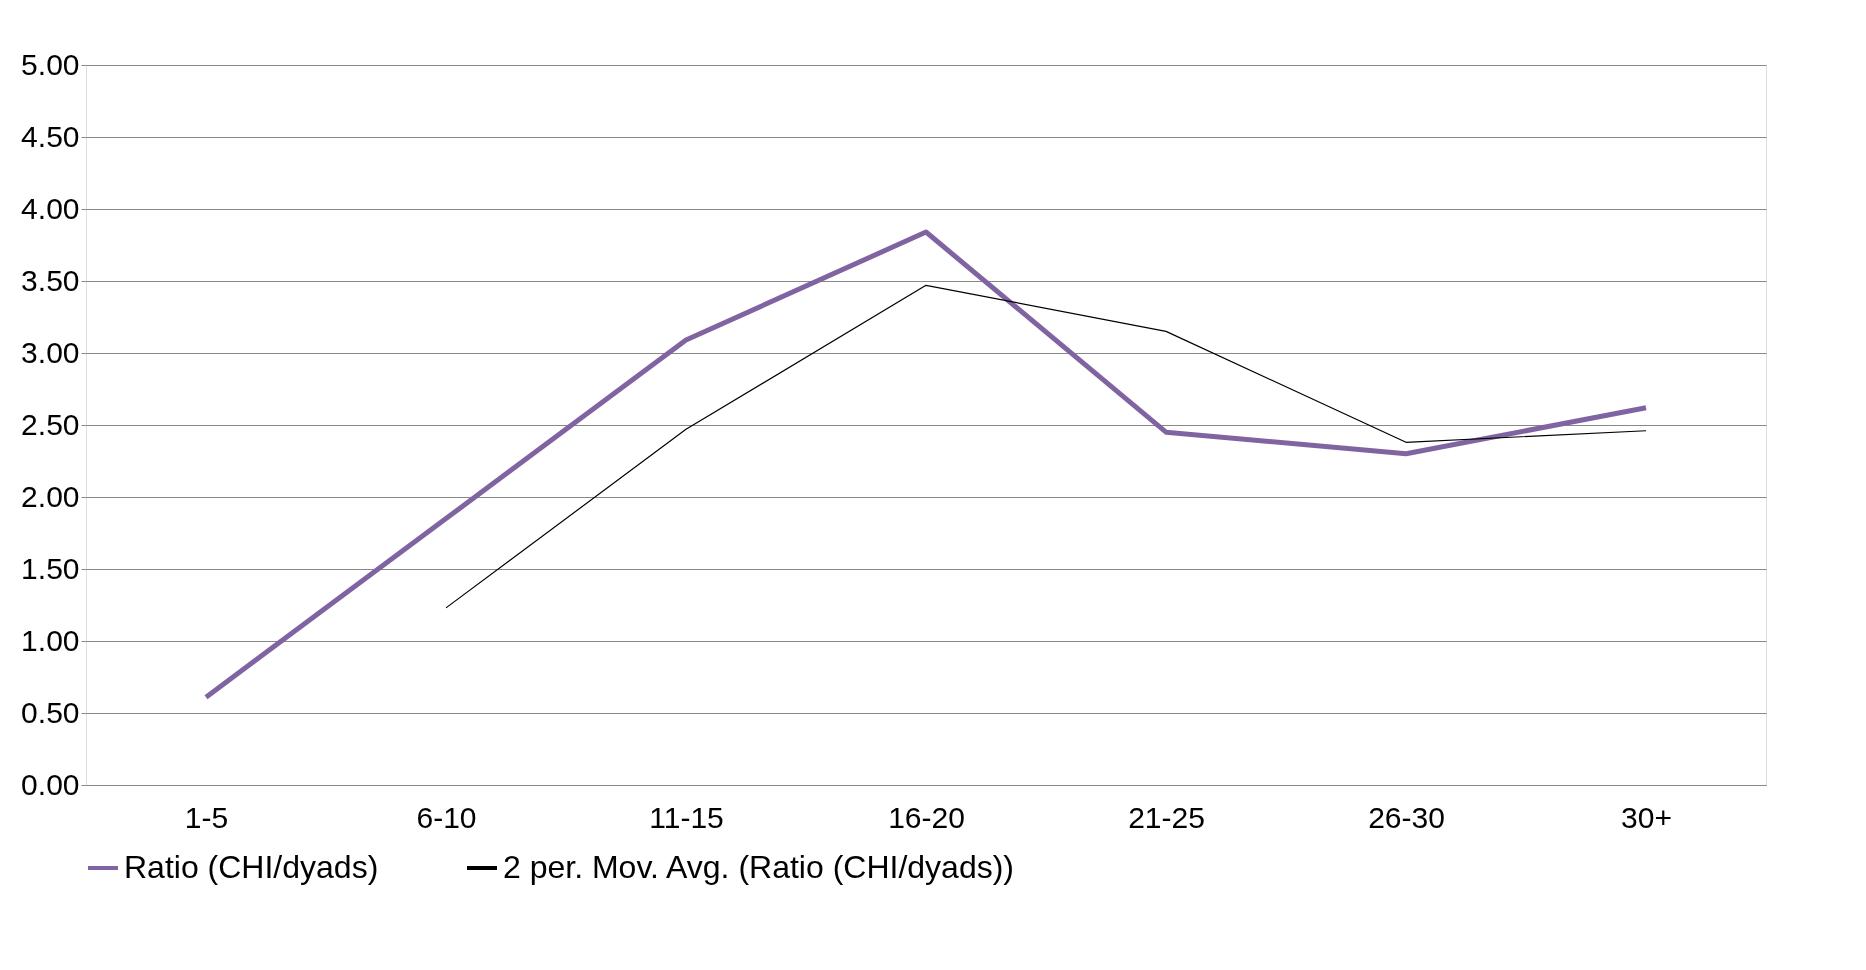 This screenshot has height=970, width=1866. What do you see at coordinates (1406, 817) in the screenshot?
I see `x-tick-label: 26-30` at bounding box center [1406, 817].